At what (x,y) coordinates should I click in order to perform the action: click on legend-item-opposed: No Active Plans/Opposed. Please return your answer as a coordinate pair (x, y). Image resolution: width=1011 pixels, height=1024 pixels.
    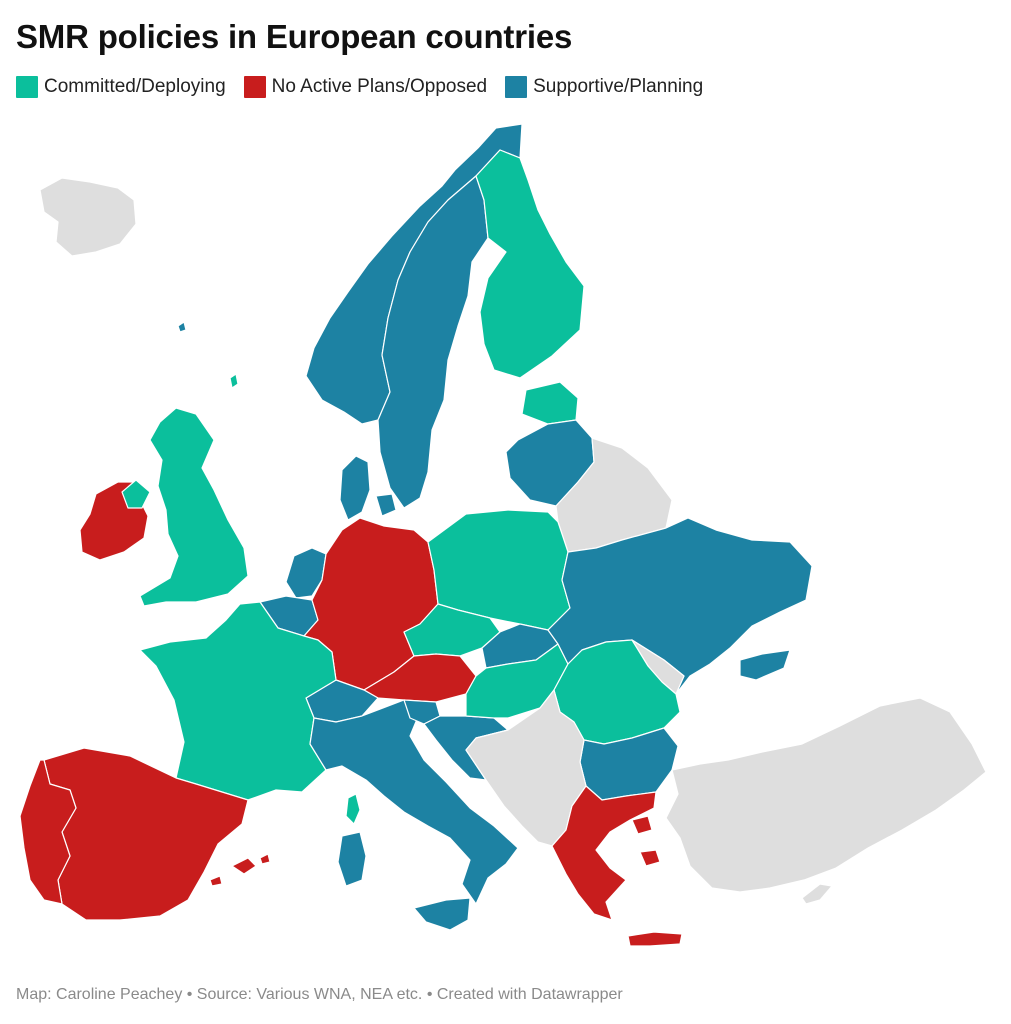
    Looking at the image, I should click on (365, 87).